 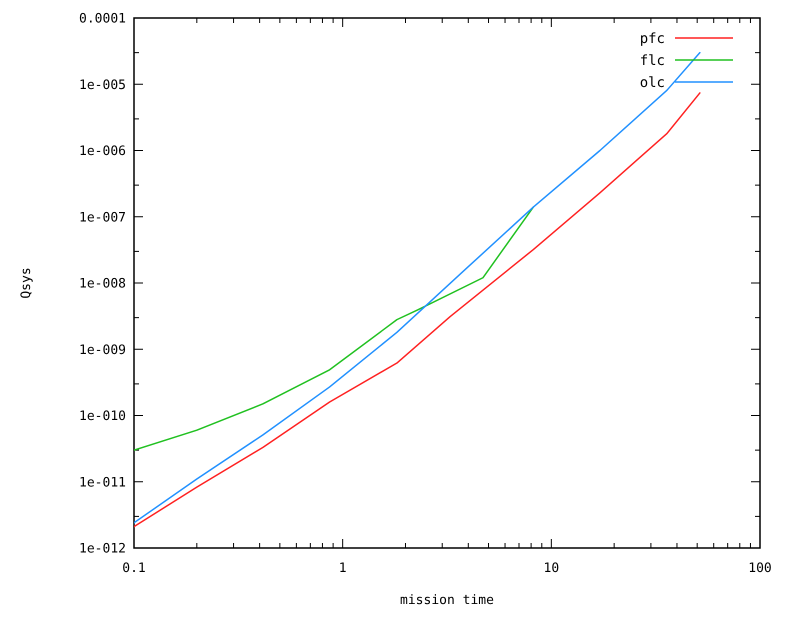 I want to click on x-axis-title: mission time, so click(x=447, y=600).